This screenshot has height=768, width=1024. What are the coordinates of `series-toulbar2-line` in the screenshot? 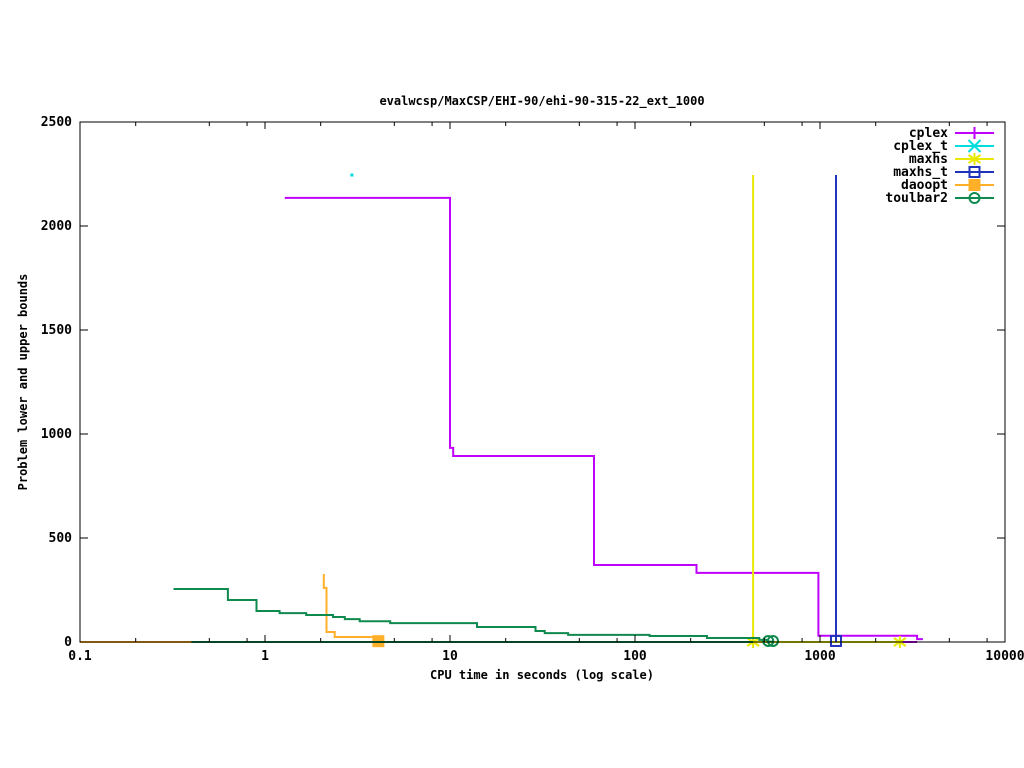 It's located at (473, 615).